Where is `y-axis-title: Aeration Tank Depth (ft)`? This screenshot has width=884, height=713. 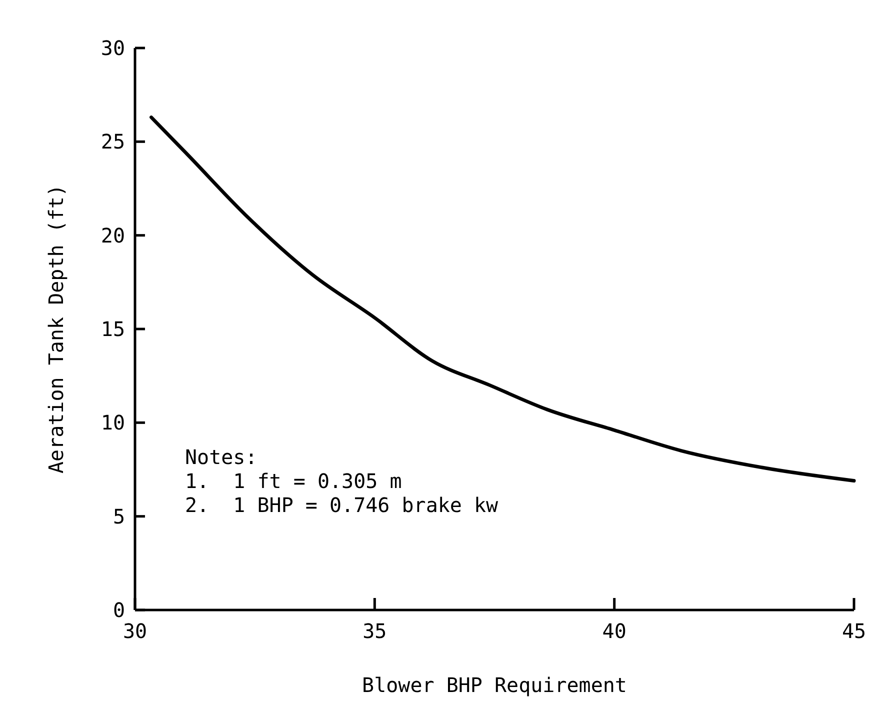 y-axis-title: Aeration Tank Depth (ft) is located at coordinates (56, 329).